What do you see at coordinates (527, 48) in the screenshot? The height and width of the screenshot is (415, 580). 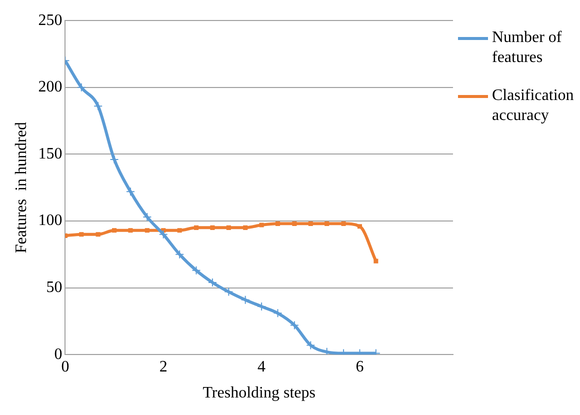 I see `legend-label: Number of features` at bounding box center [527, 48].